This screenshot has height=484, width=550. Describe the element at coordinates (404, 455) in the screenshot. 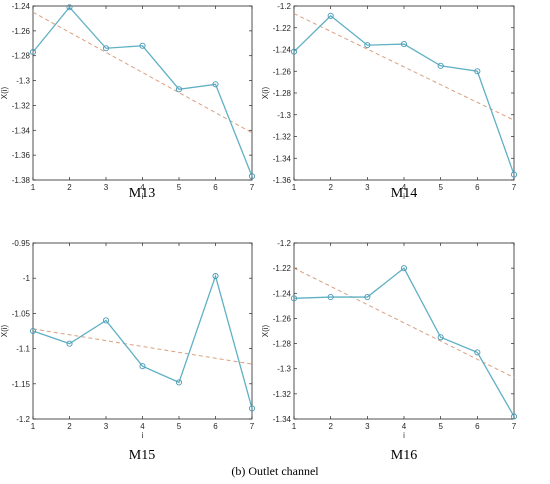

I see `panel-title: M16` at that location.